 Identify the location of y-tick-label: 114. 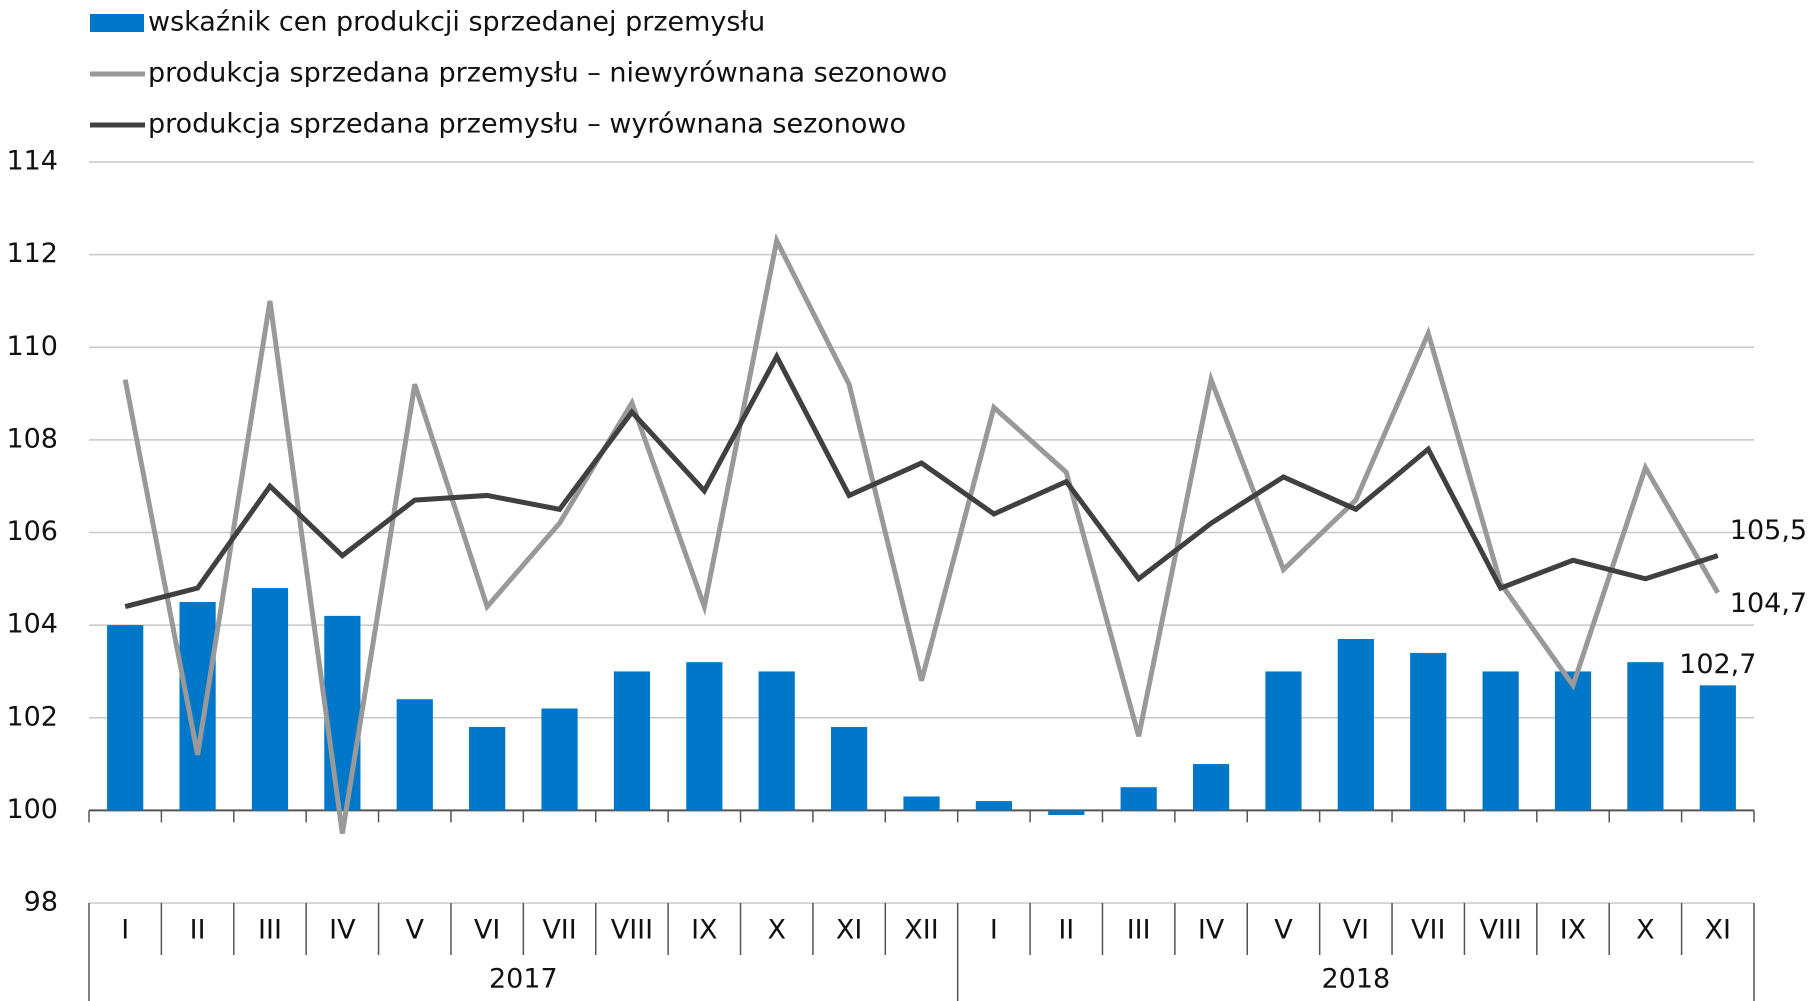
(32, 161).